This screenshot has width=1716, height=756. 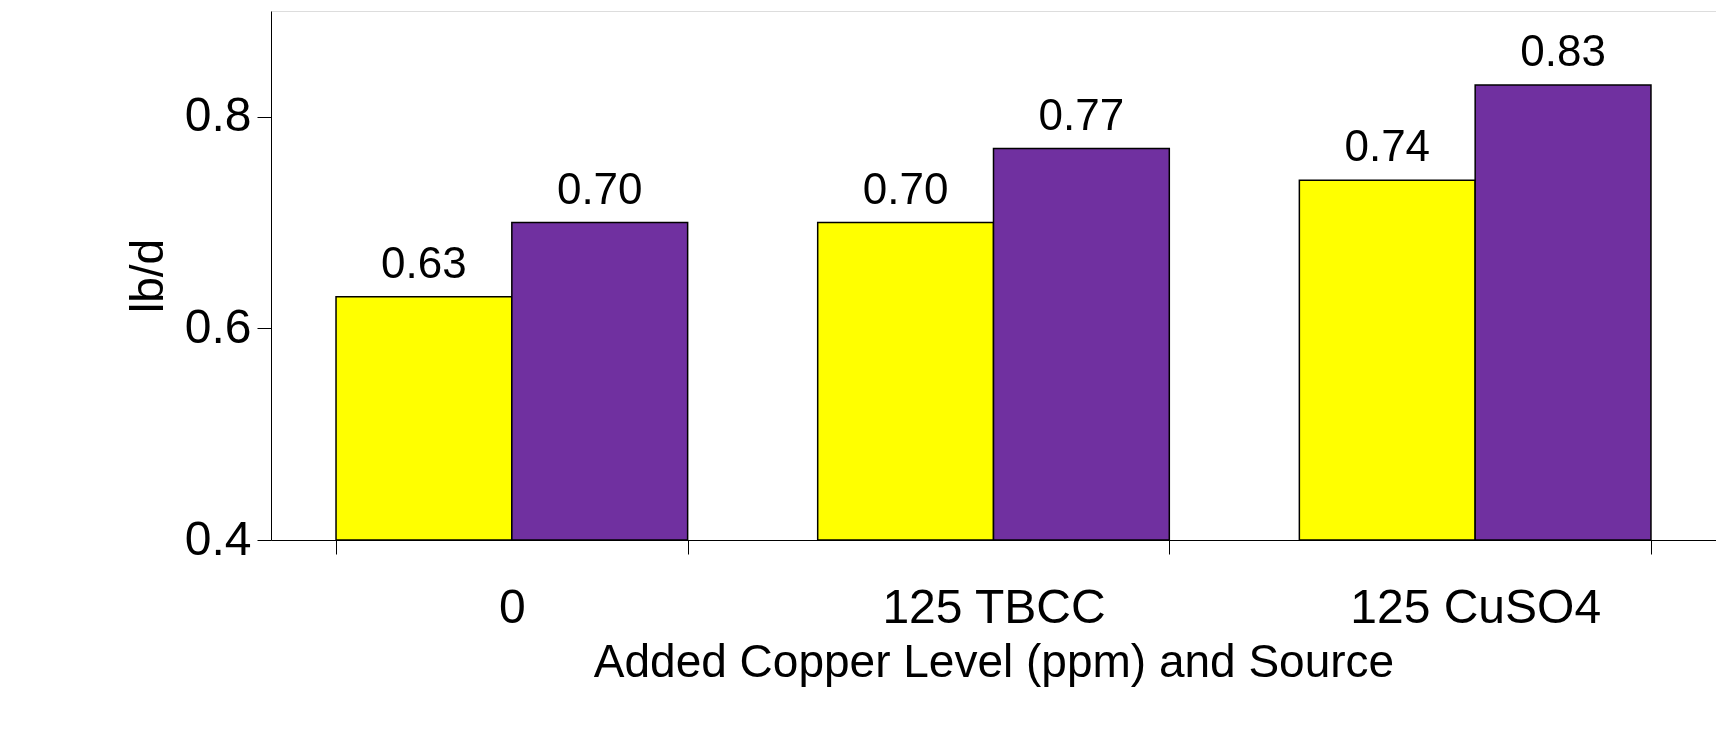 What do you see at coordinates (512, 606) in the screenshot?
I see `x-tick-label: 0` at bounding box center [512, 606].